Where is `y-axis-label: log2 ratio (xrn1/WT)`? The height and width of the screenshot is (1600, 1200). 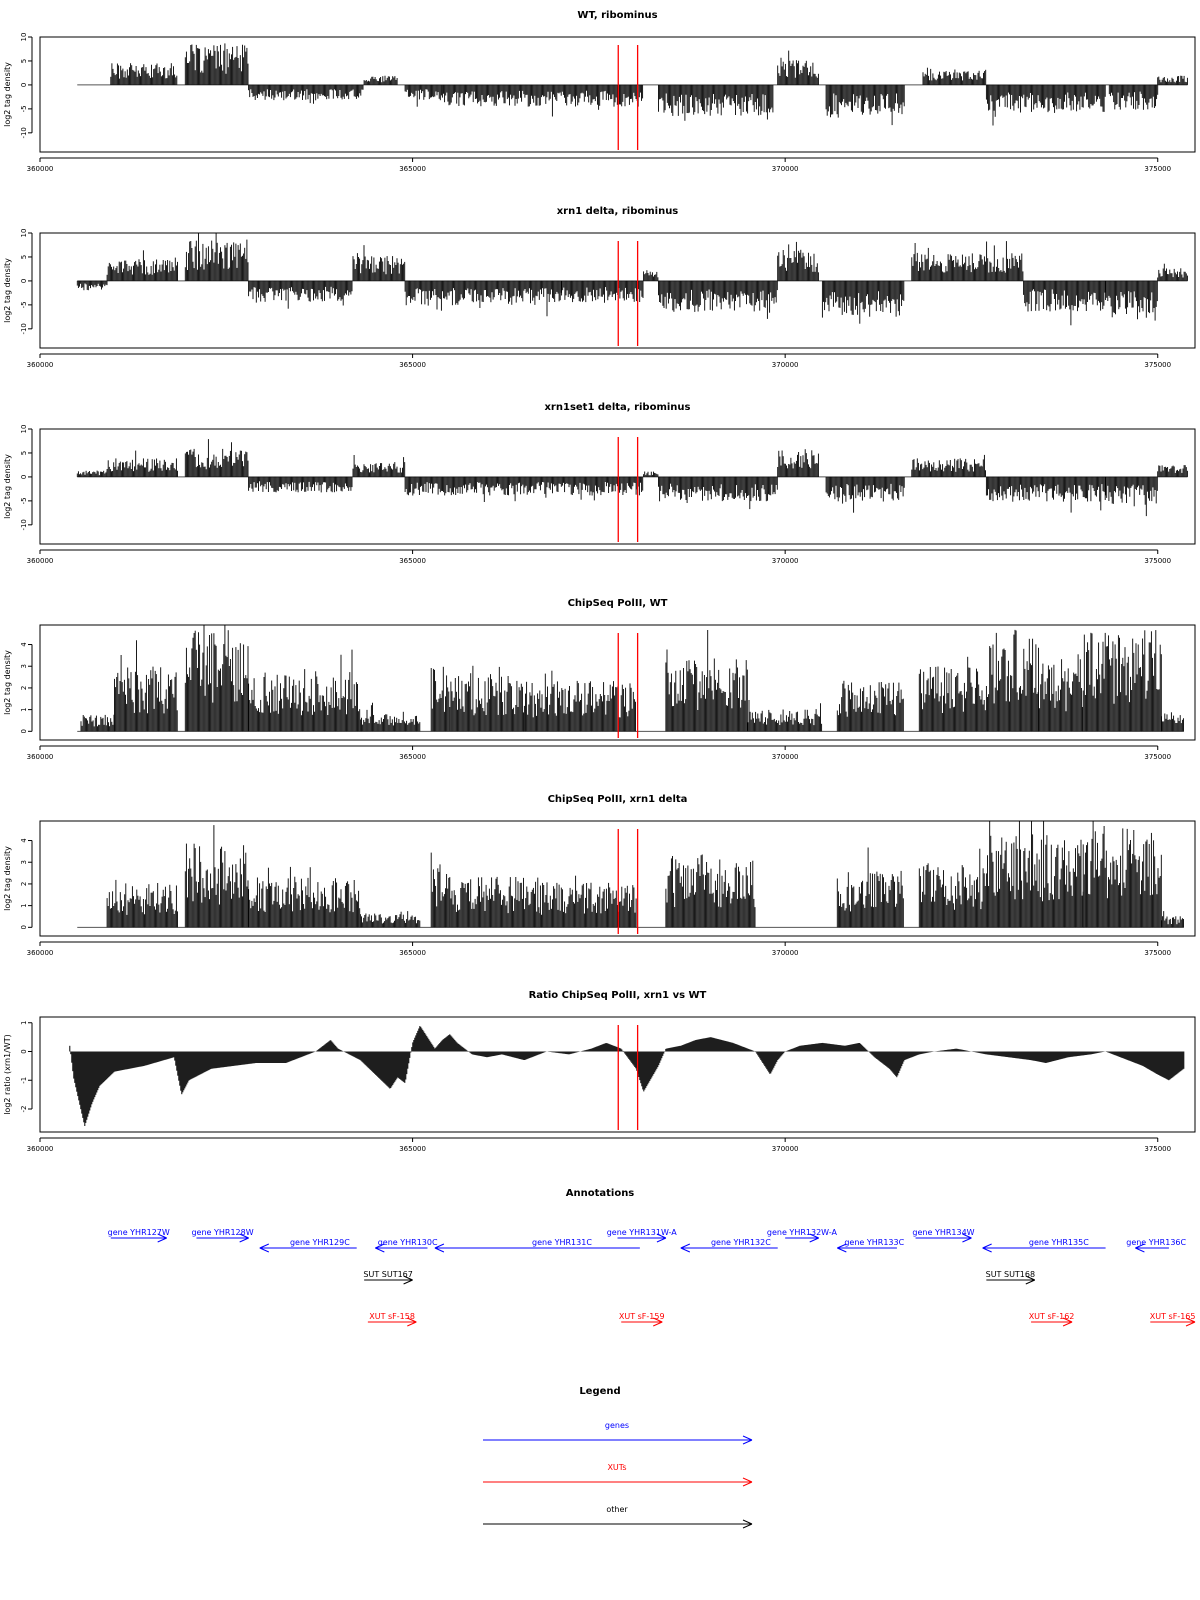
y-axis-label: log2 ratio (xrn1/WT) is located at coordinates (7, 1074).